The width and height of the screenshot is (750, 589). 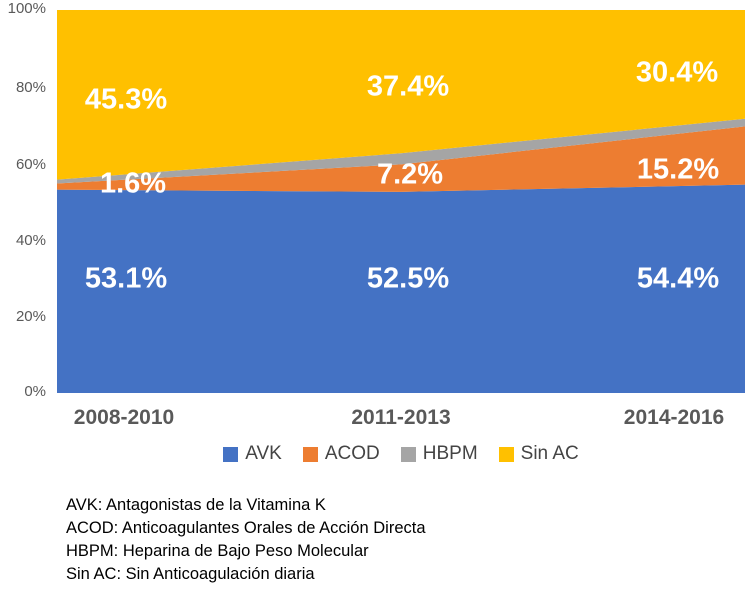 What do you see at coordinates (30, 240) in the screenshot?
I see `y-tick-40: 40%` at bounding box center [30, 240].